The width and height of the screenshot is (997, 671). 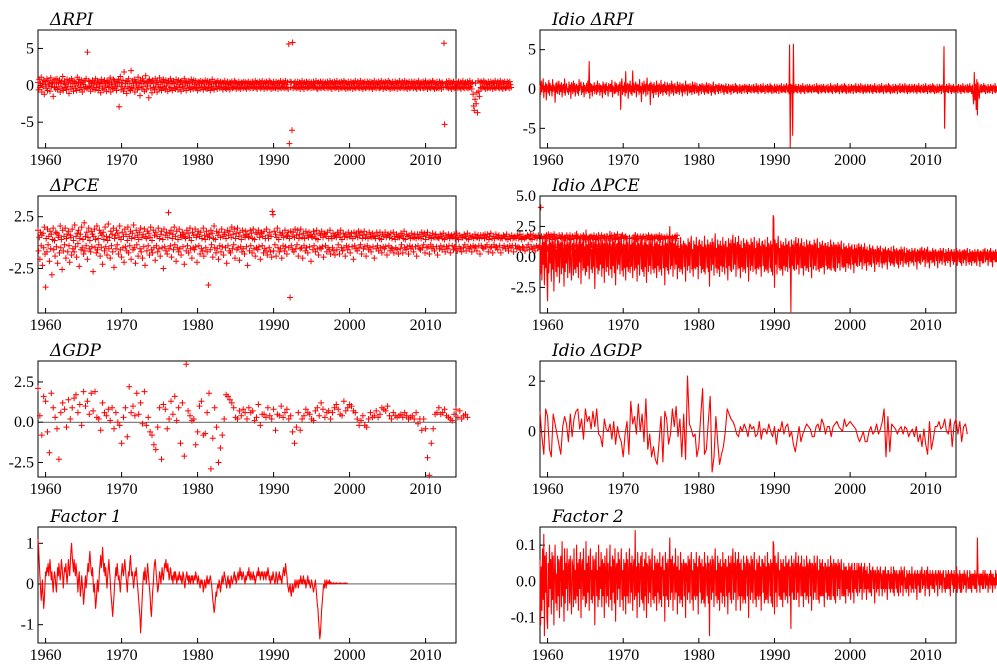 I want to click on x-tick-label: 1970, so click(x=122, y=655).